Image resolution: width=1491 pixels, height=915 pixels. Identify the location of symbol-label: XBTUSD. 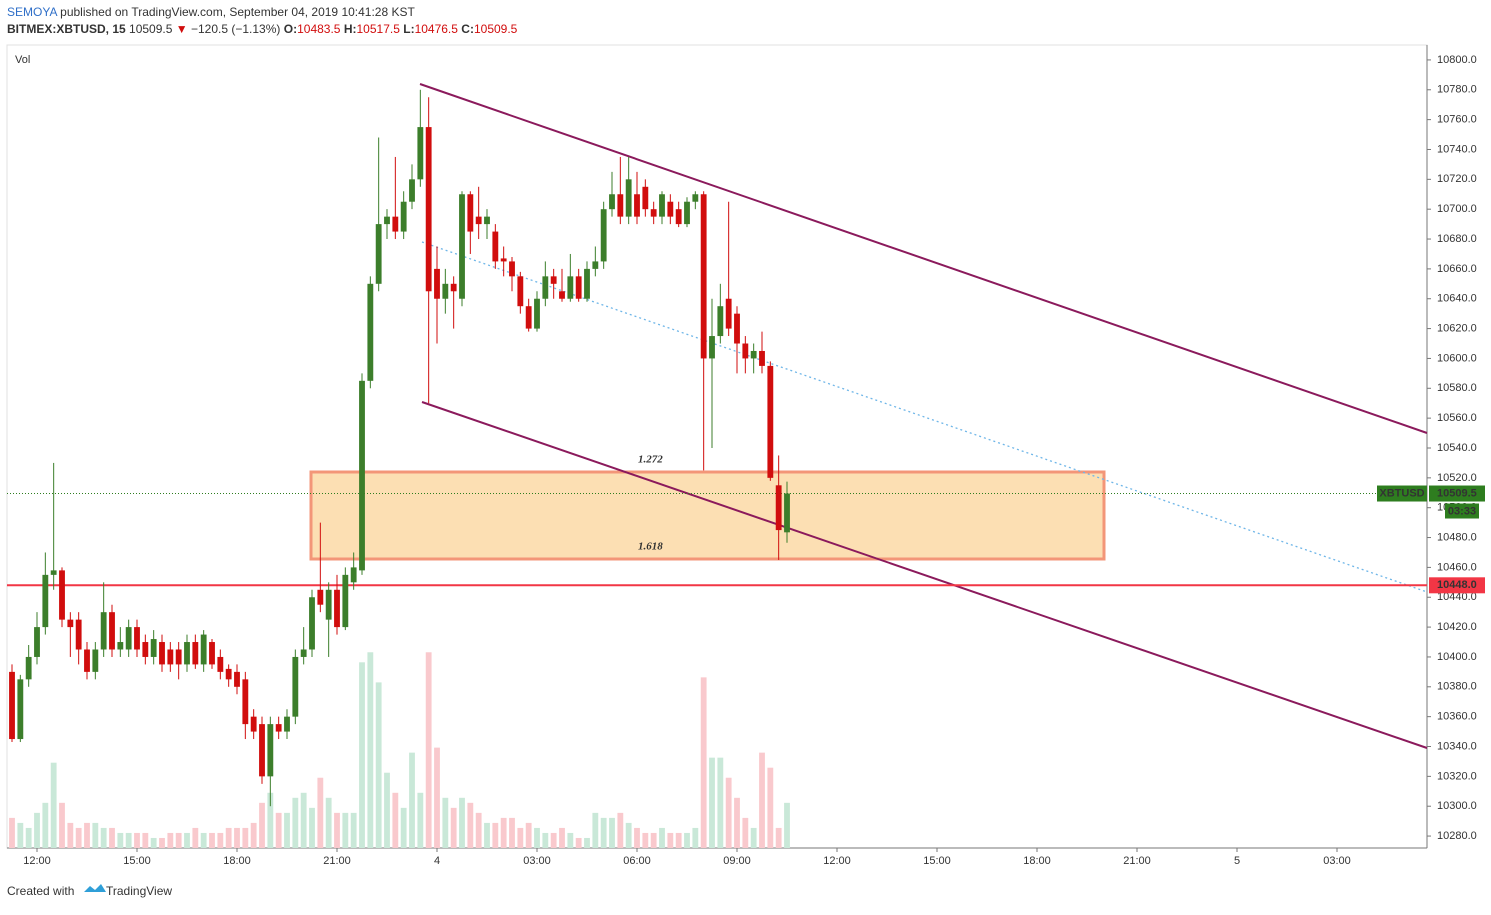
(1401, 493).